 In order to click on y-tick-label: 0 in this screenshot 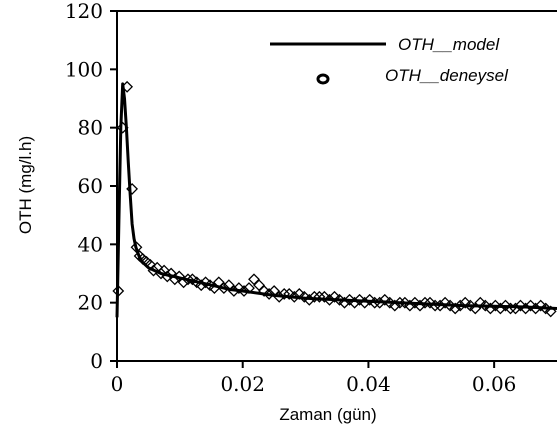, I will do `click(96, 361)`.